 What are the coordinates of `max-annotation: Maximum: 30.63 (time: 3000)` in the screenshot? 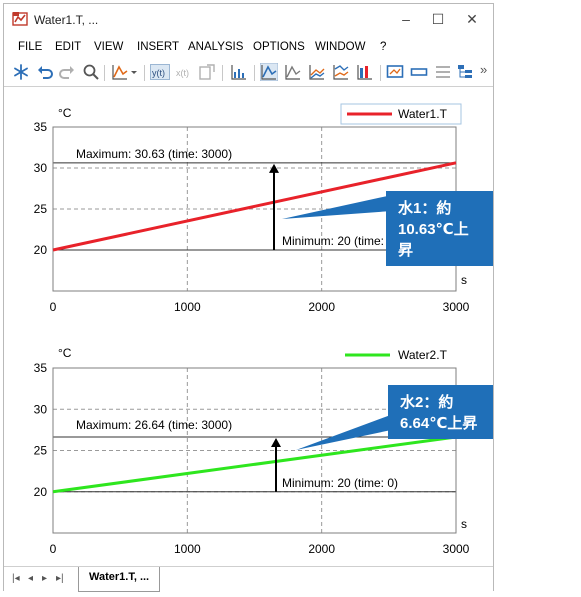 It's located at (154, 154).